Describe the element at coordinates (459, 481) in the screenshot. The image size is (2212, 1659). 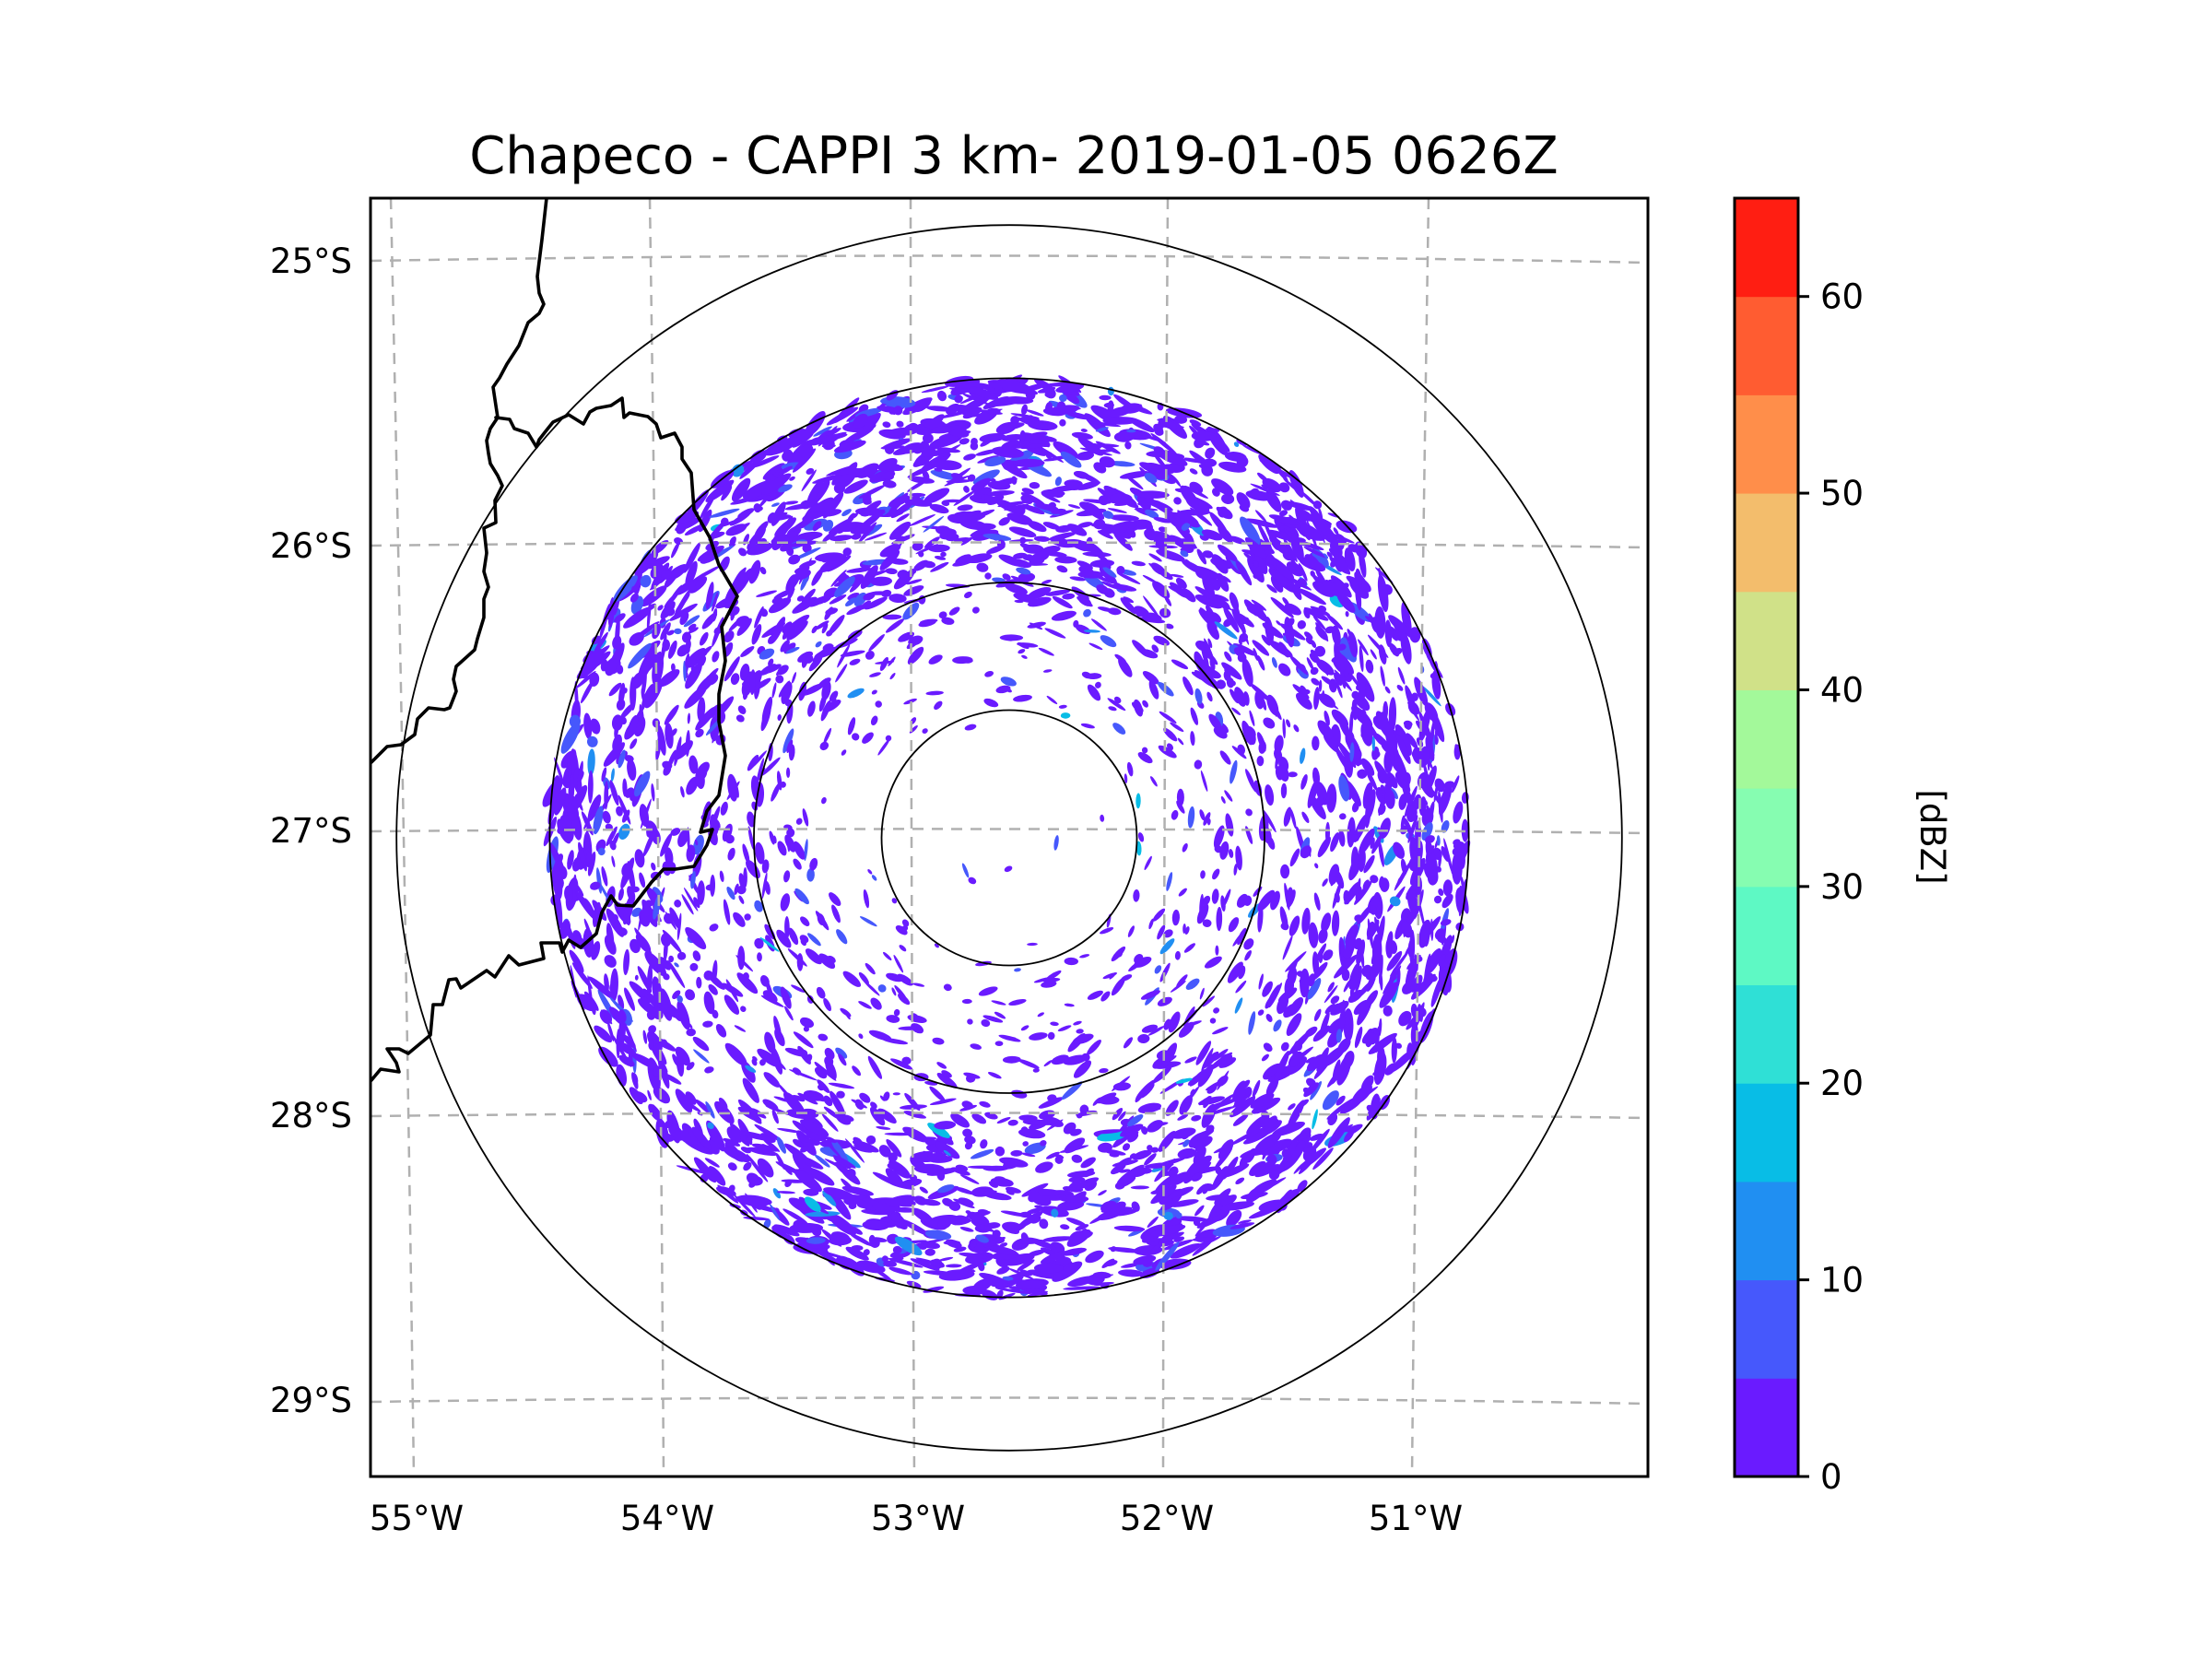
I see `border-west-line` at that location.